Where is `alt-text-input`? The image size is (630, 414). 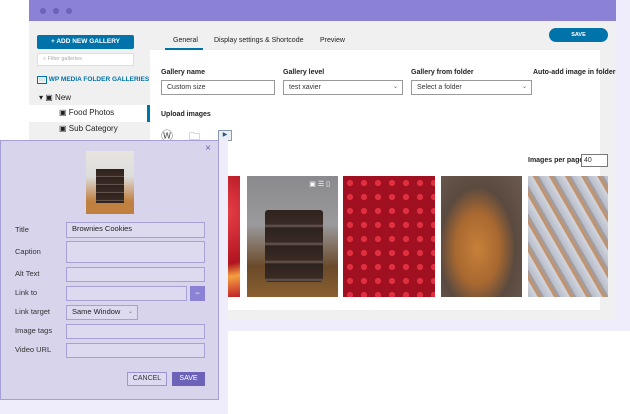 alt-text-input is located at coordinates (135, 274).